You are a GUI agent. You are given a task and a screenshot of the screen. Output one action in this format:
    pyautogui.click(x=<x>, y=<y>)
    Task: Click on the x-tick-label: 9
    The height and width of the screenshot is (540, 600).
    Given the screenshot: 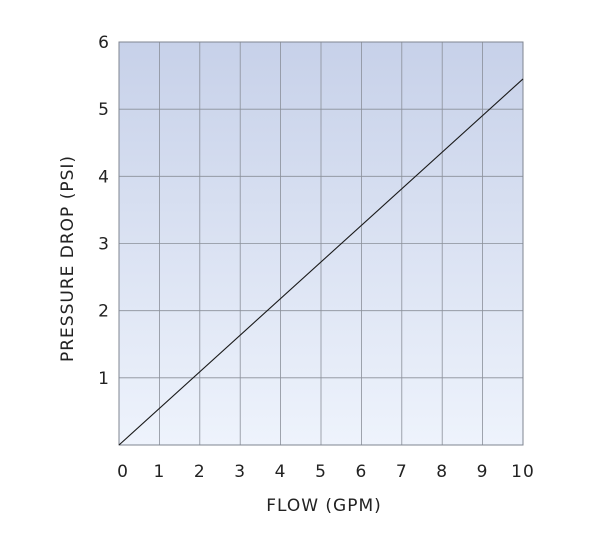 What is the action you would take?
    pyautogui.click(x=483, y=472)
    